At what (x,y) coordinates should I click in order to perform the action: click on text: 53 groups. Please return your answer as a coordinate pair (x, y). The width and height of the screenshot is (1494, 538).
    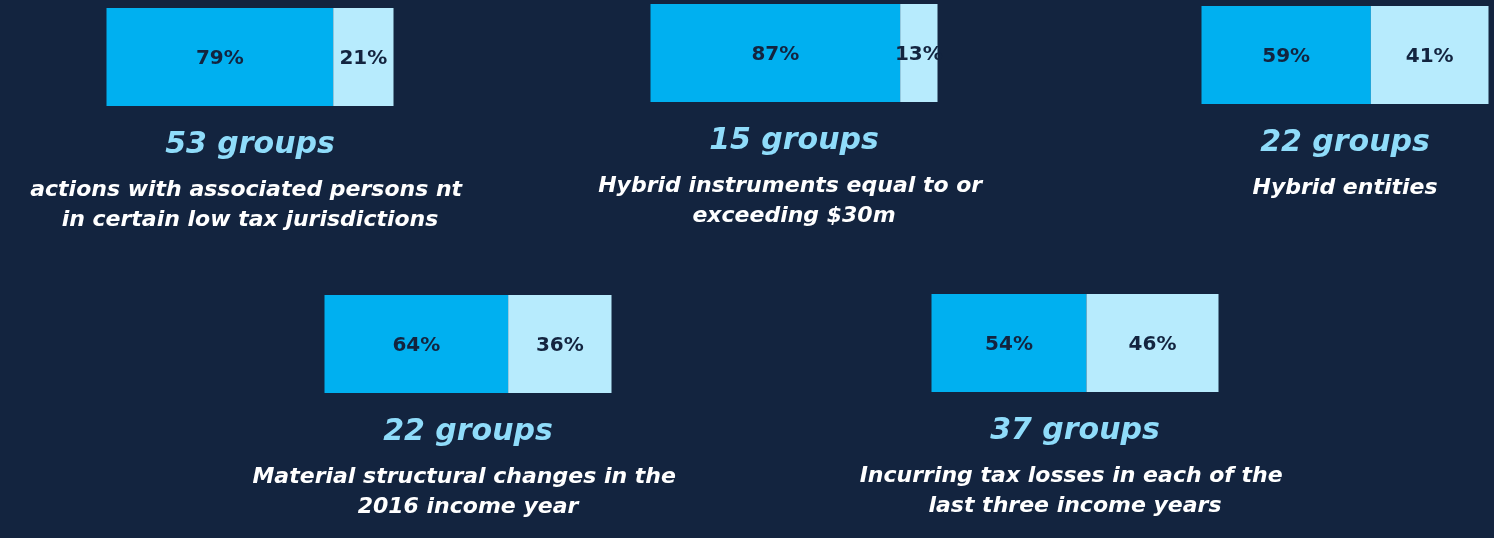
    Looking at the image, I should click on (250, 142).